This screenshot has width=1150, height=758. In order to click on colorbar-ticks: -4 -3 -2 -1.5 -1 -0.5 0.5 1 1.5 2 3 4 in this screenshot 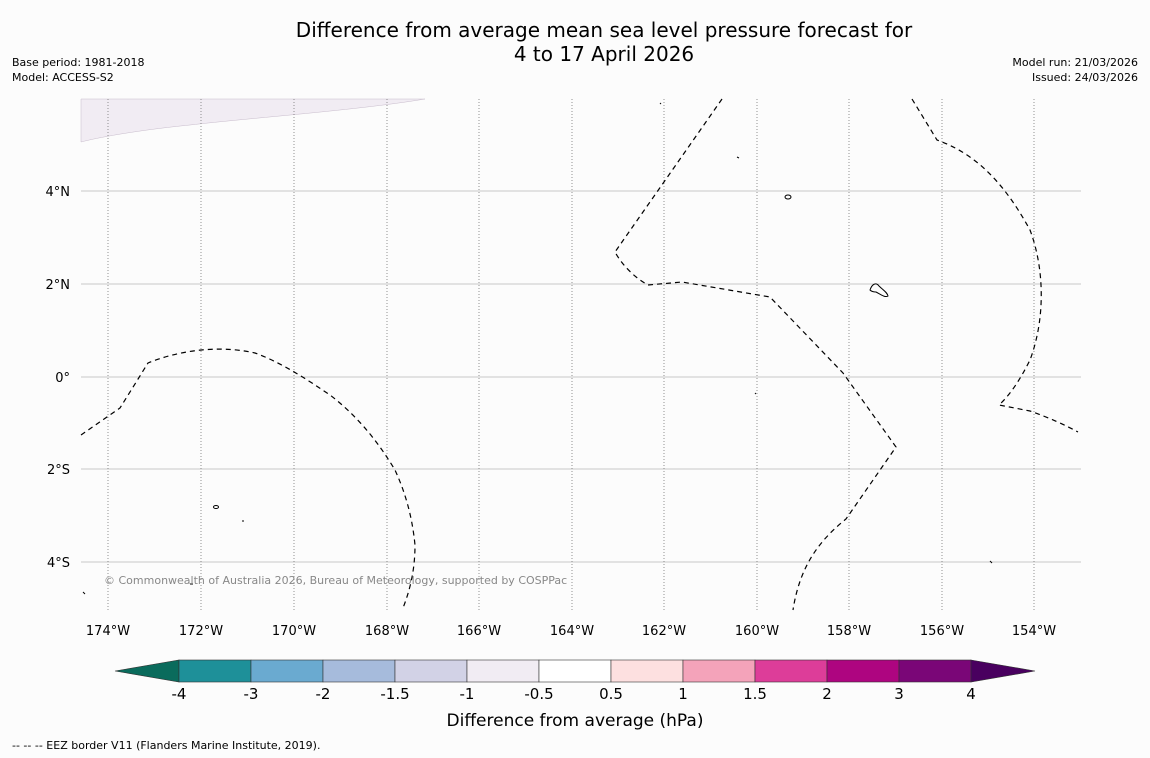, I will do `click(574, 694)`.